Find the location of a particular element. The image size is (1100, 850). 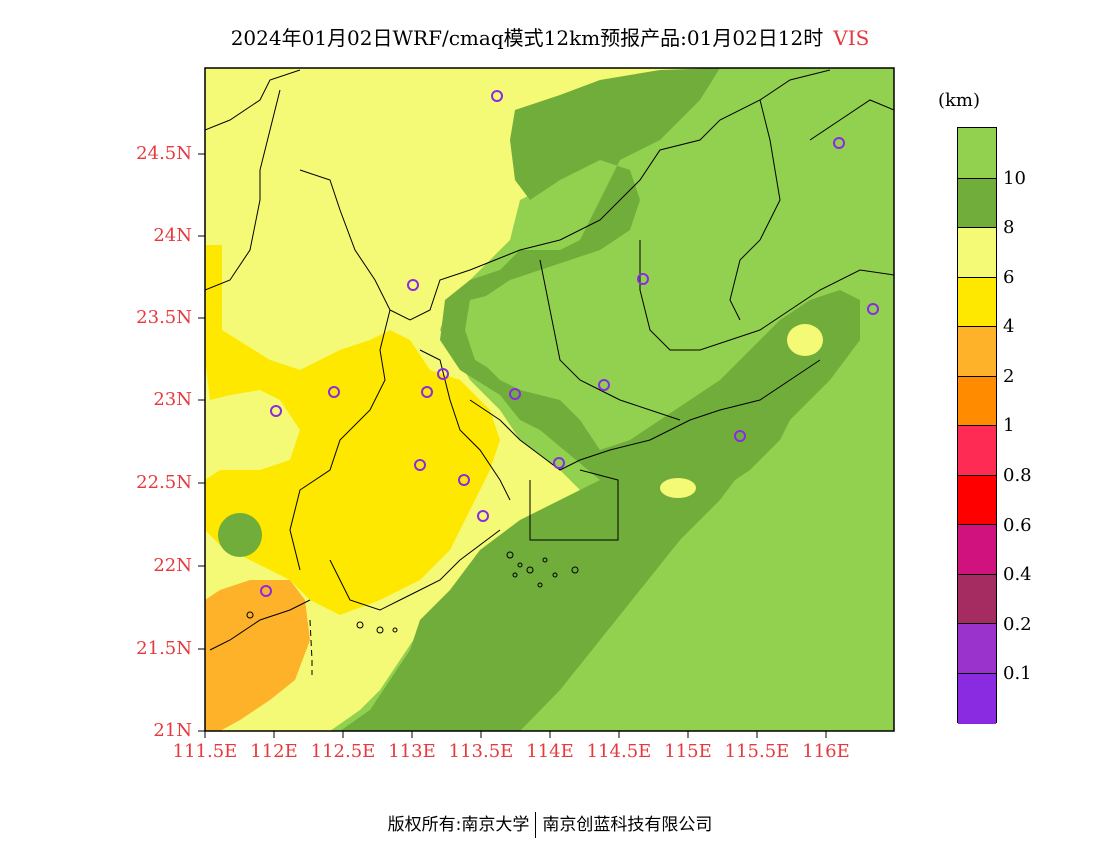

legend-unit: (km) is located at coordinates (959, 100).